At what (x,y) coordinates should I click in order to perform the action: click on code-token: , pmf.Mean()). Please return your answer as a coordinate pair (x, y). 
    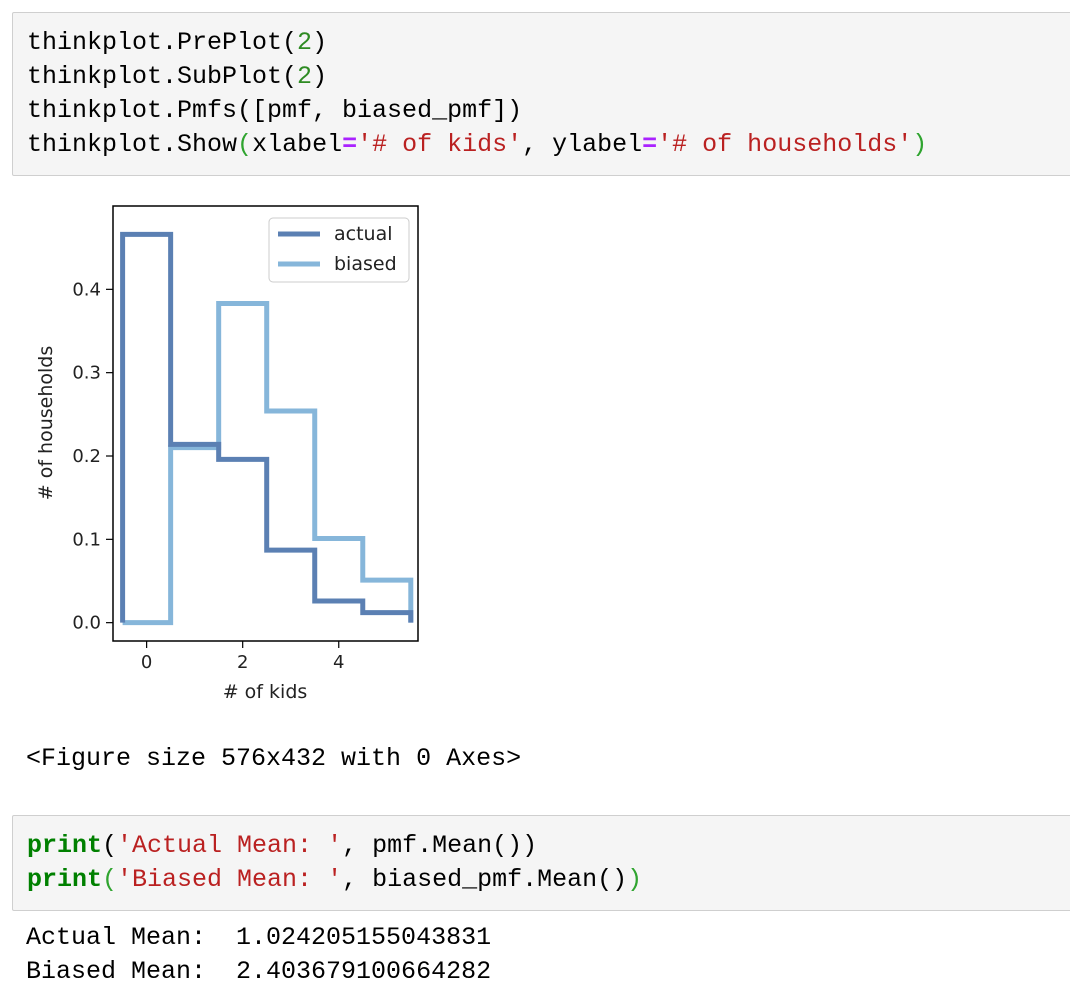
    Looking at the image, I should click on (440, 845).